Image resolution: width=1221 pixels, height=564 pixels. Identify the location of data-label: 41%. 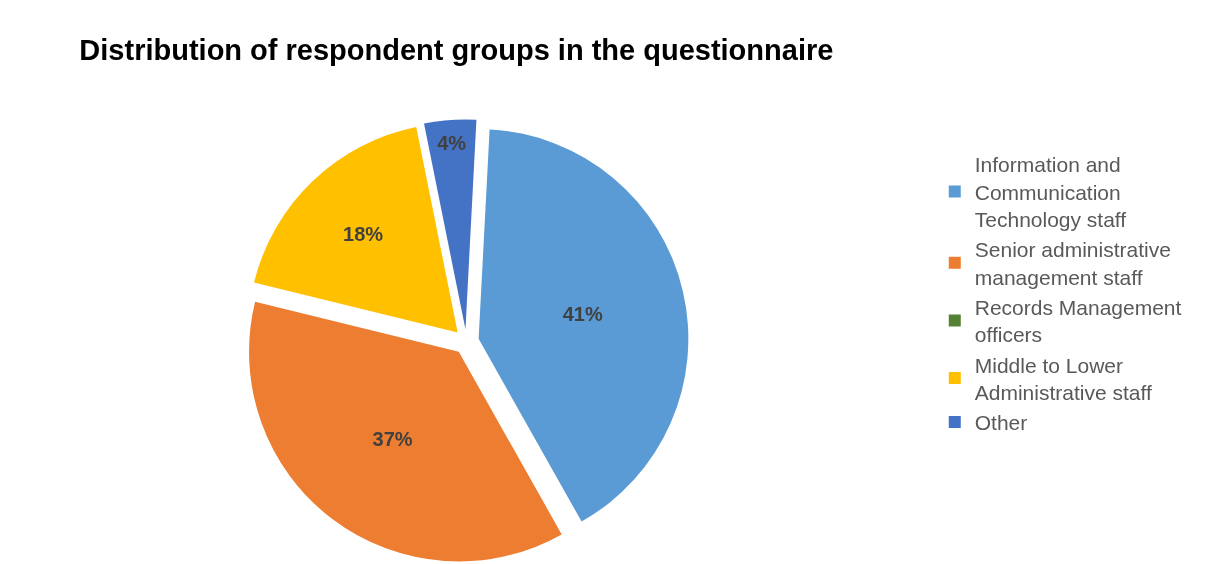
(582, 314).